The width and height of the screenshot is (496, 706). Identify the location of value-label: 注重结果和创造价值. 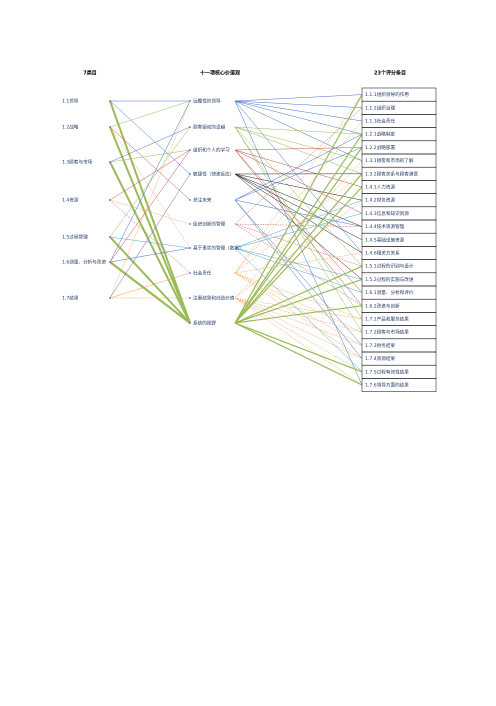
(214, 298).